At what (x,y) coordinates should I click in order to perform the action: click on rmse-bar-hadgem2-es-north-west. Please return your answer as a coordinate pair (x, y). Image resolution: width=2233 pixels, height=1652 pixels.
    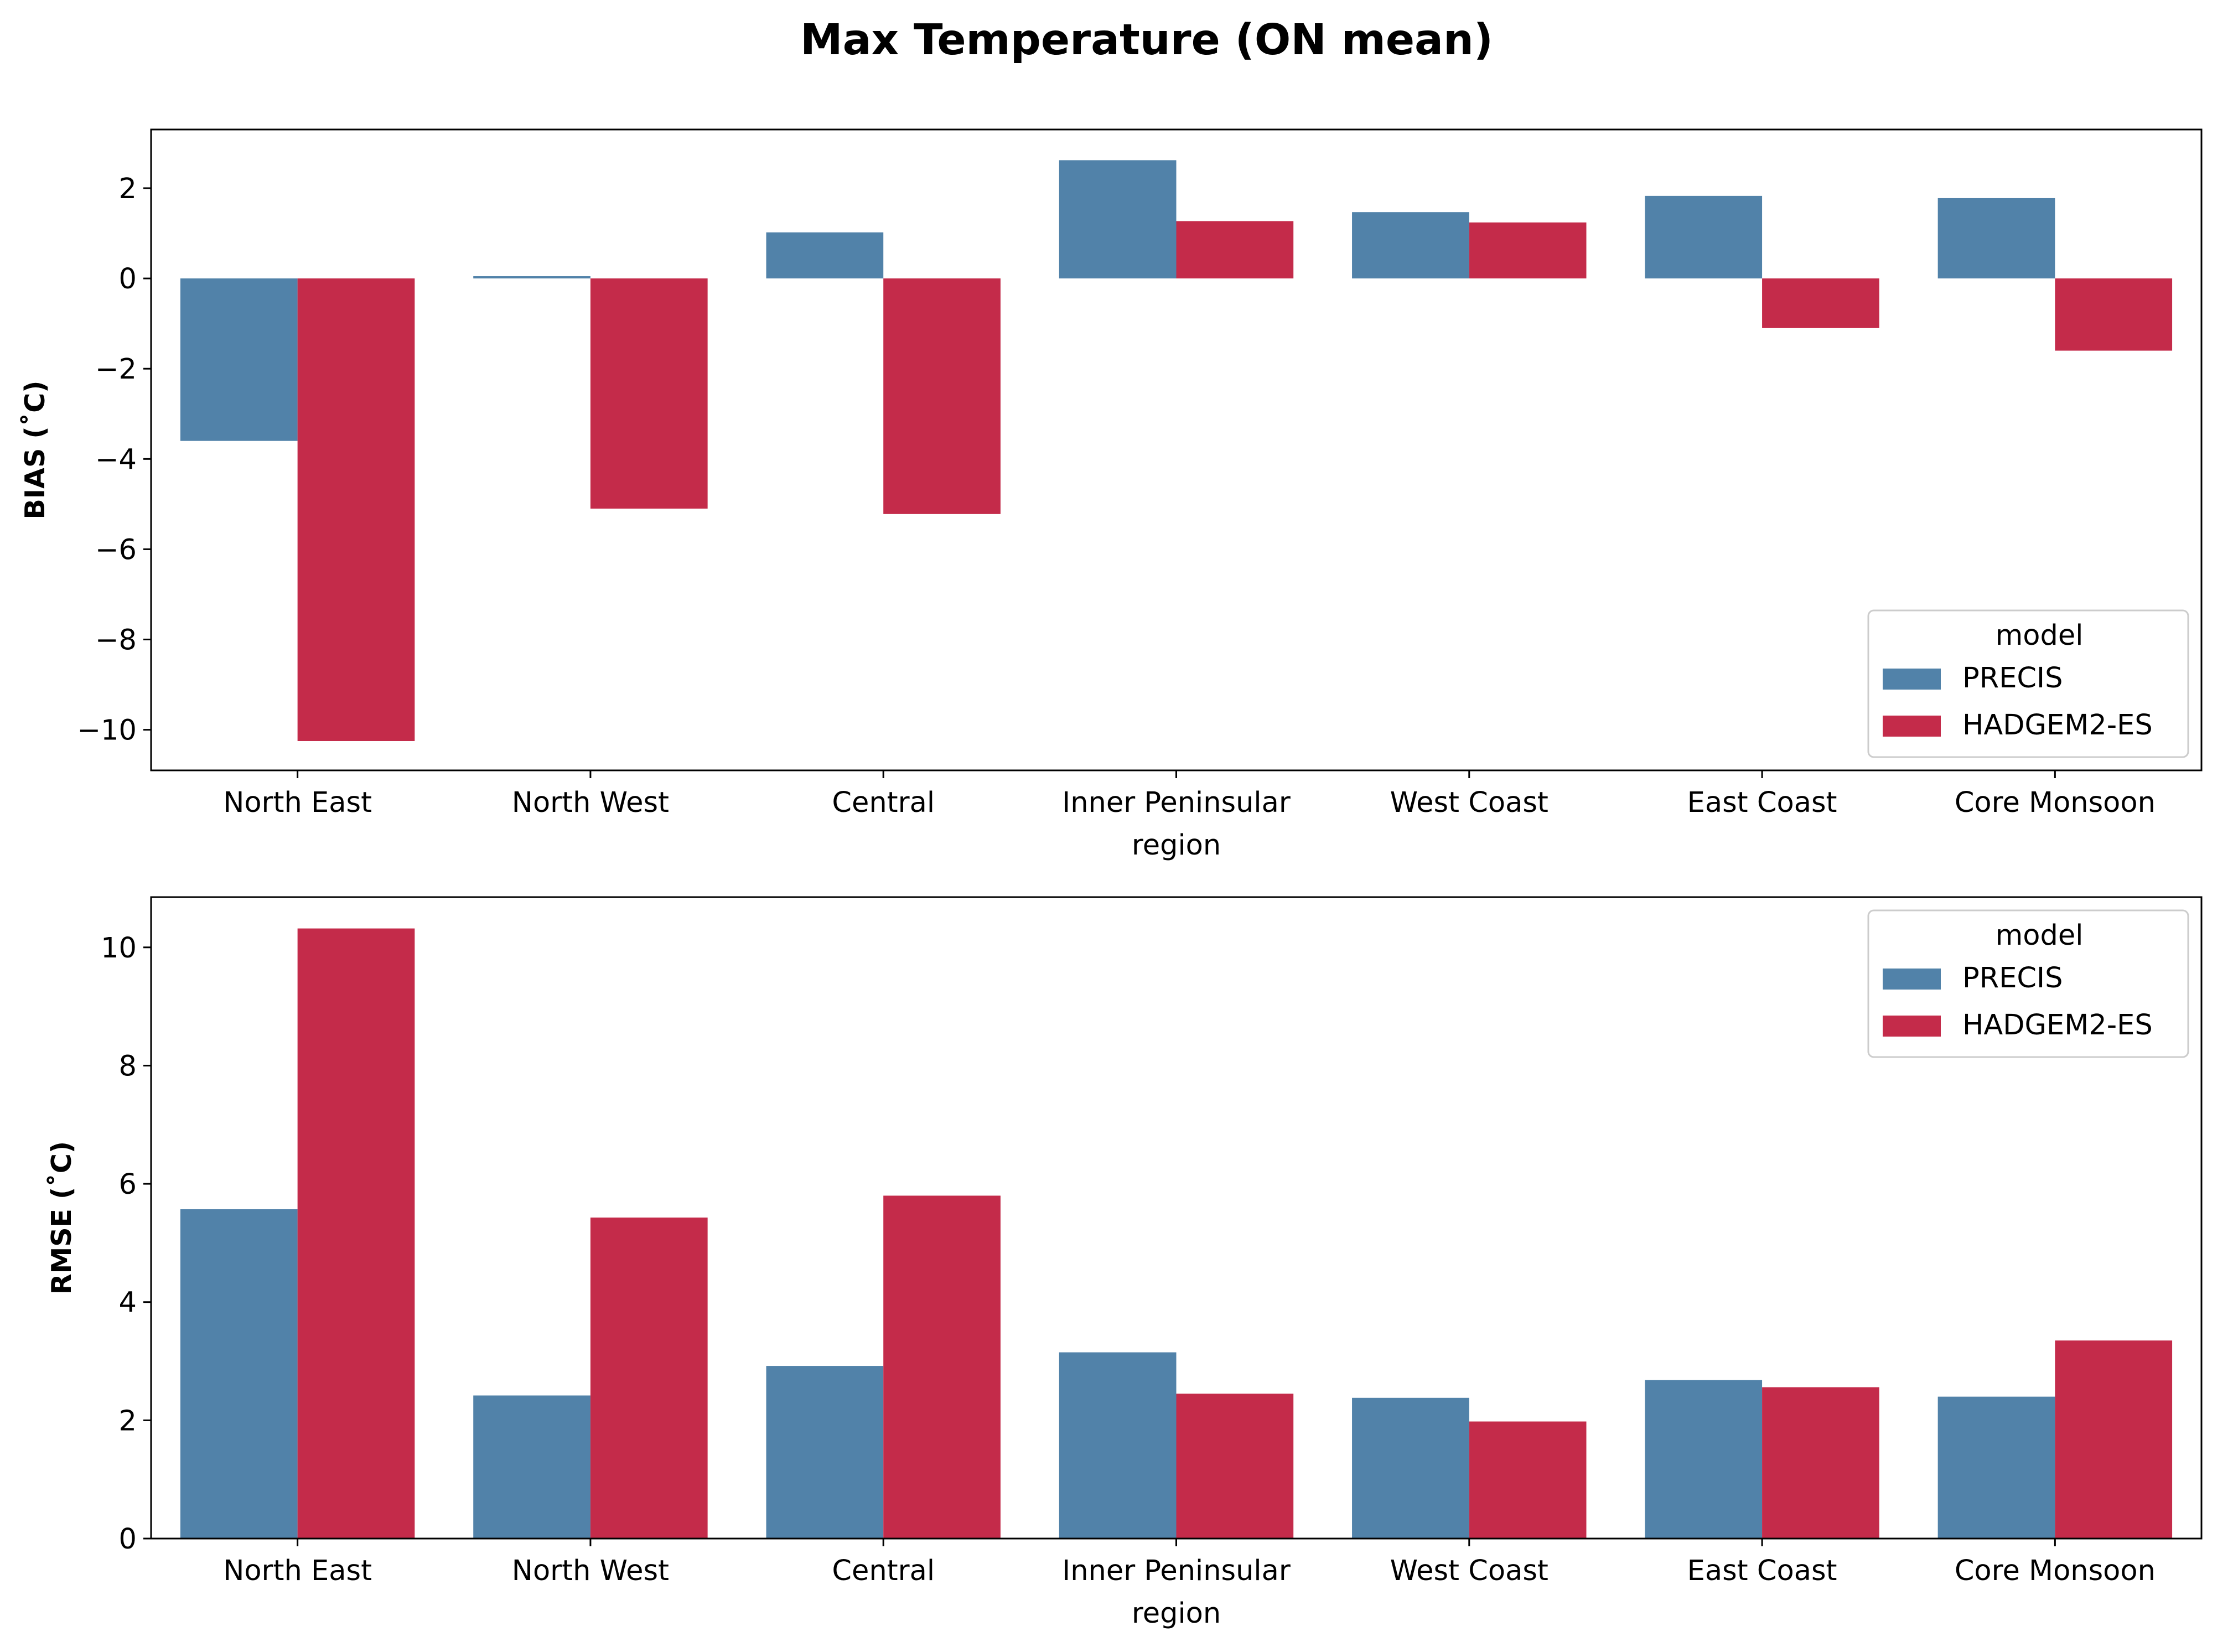
    Looking at the image, I should click on (649, 1378).